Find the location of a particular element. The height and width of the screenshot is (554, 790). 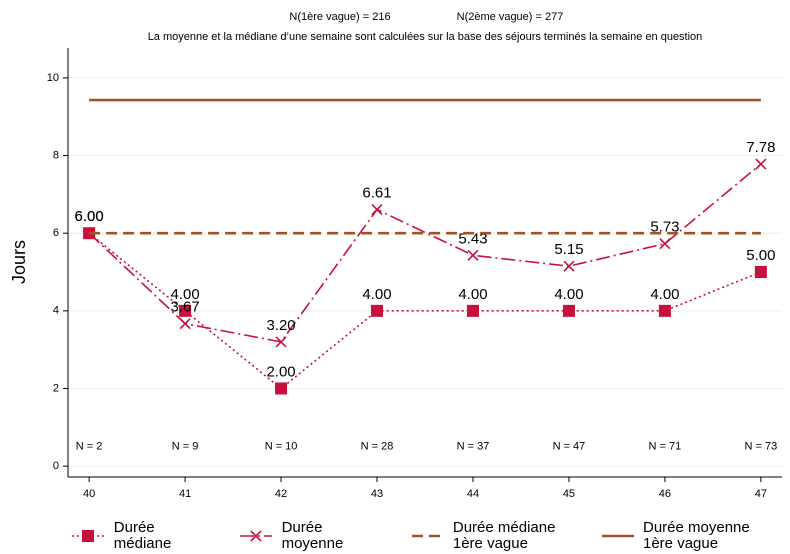

annotation: N = 10 is located at coordinates (281, 447).